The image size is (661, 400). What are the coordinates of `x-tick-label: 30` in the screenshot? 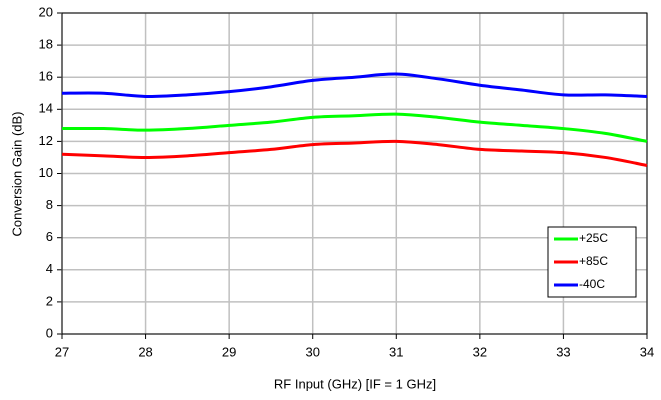 It's located at (312, 351).